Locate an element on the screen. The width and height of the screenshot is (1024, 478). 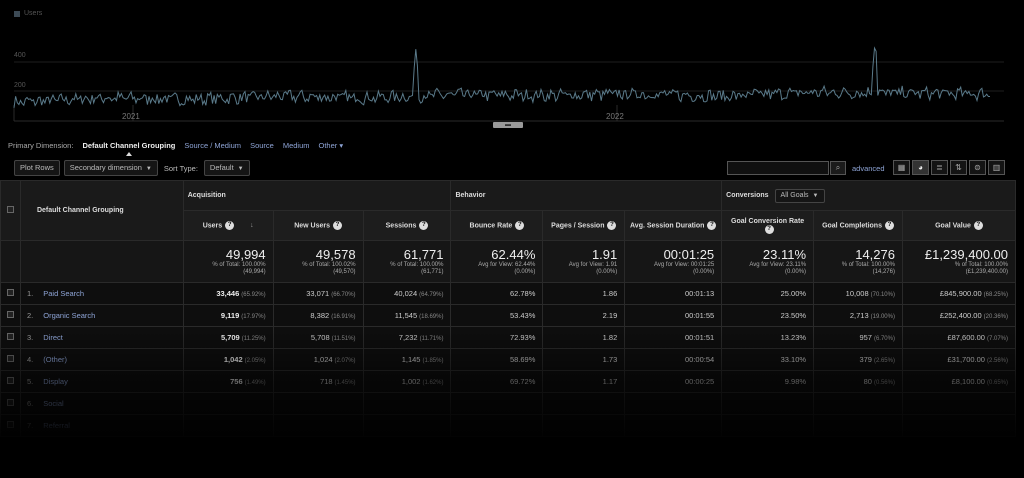
chevron-down-icon: ▾ is located at coordinates (341, 145).